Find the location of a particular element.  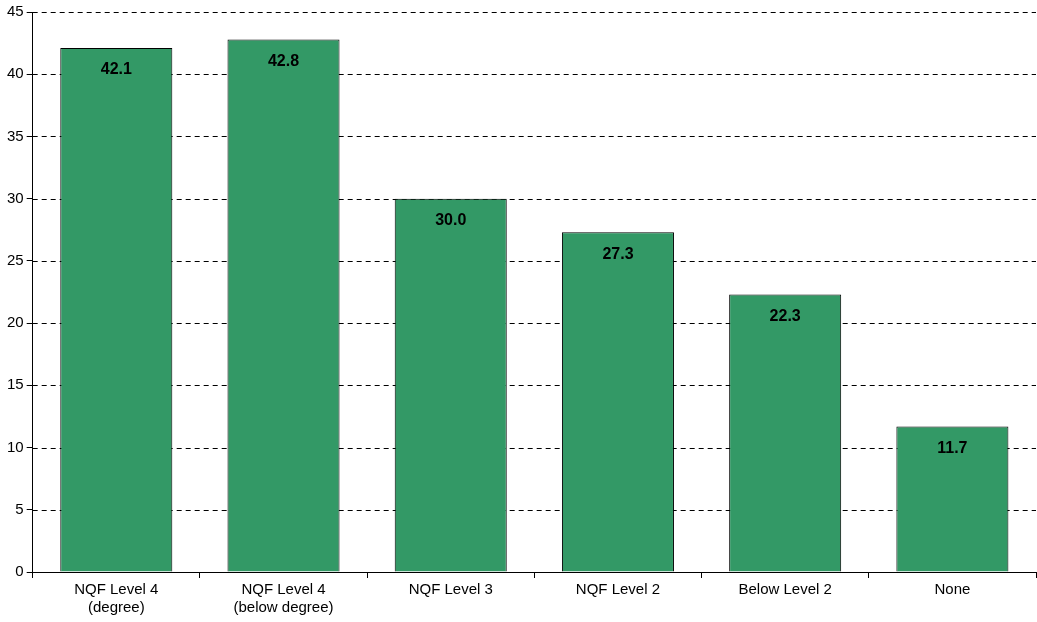

x-tick-label: None is located at coordinates (952, 589).